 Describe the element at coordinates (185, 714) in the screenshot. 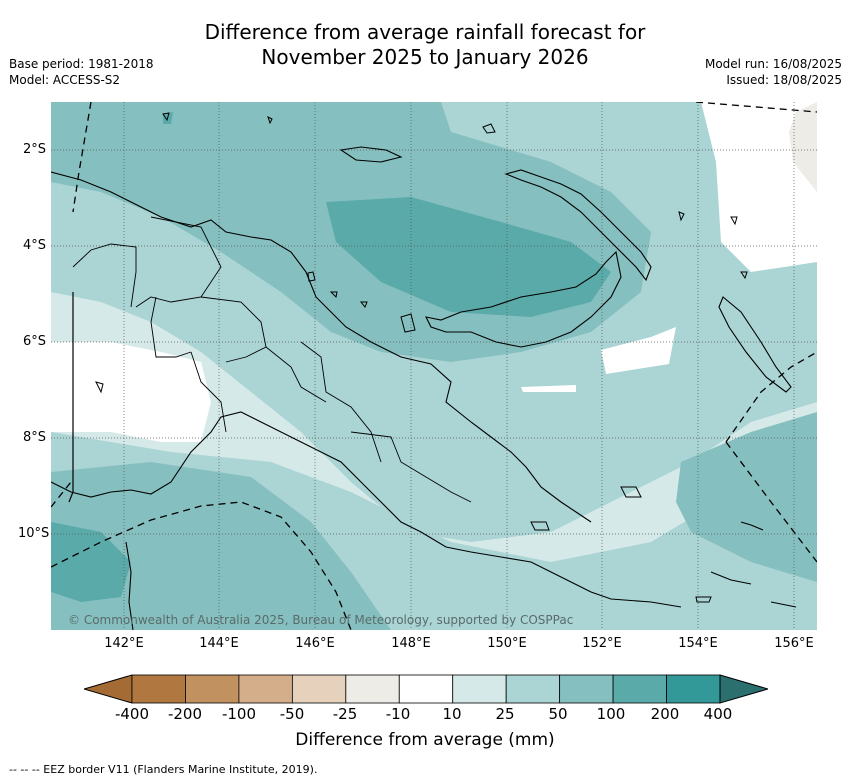

I see `colorbar-tick-label: -200` at that location.